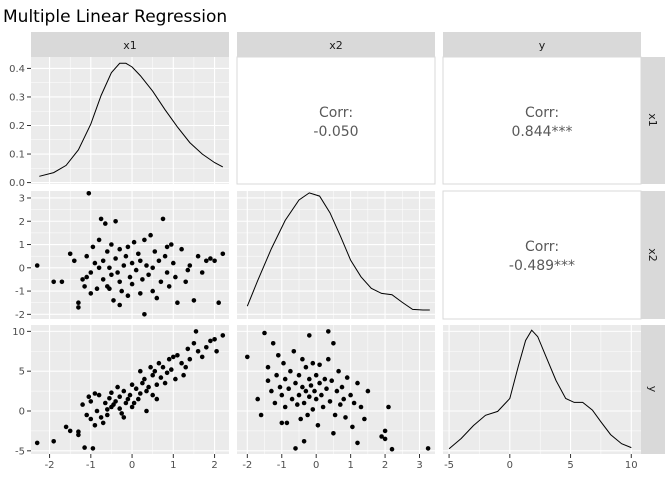 This screenshot has width=672, height=480. What do you see at coordinates (130, 45) in the screenshot?
I see `strip-label-x1: x1` at bounding box center [130, 45].